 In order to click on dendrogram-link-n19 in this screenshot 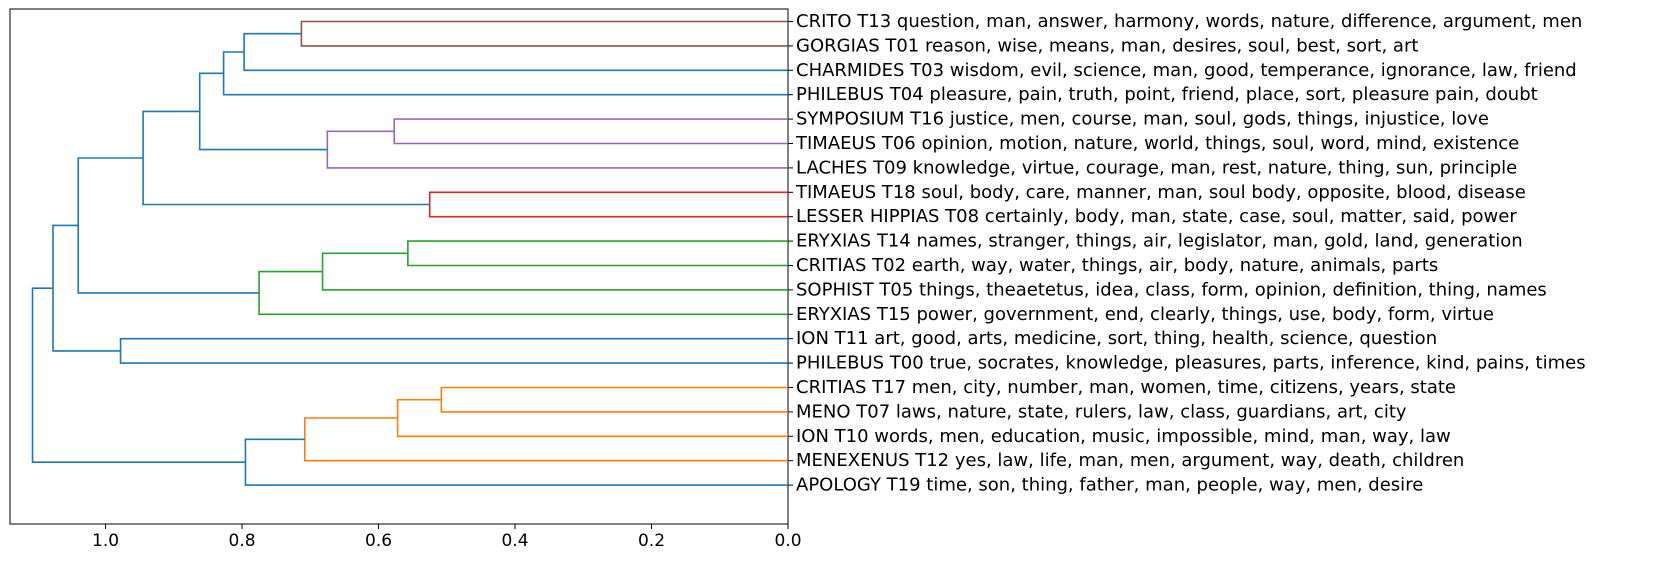, I will do `click(138, 375)`.